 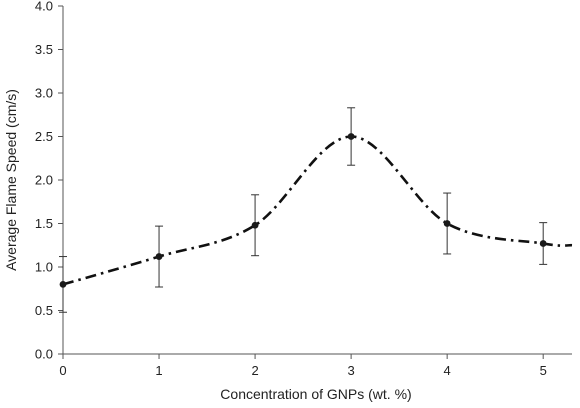 What do you see at coordinates (11, 180) in the screenshot?
I see `y-axis-label: Average Flame Speed (cm/s)` at bounding box center [11, 180].